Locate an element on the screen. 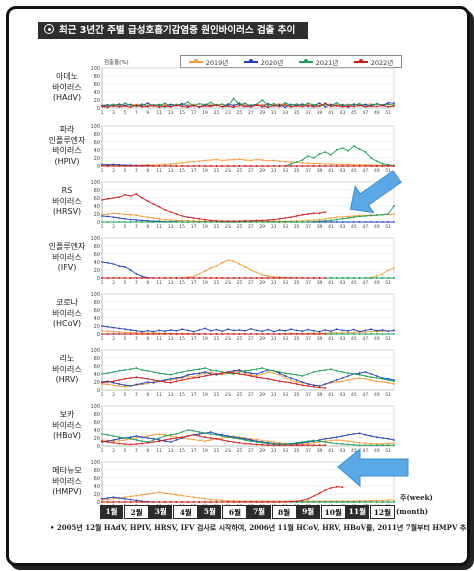  y-tick-label: 100 is located at coordinates (95, 183).